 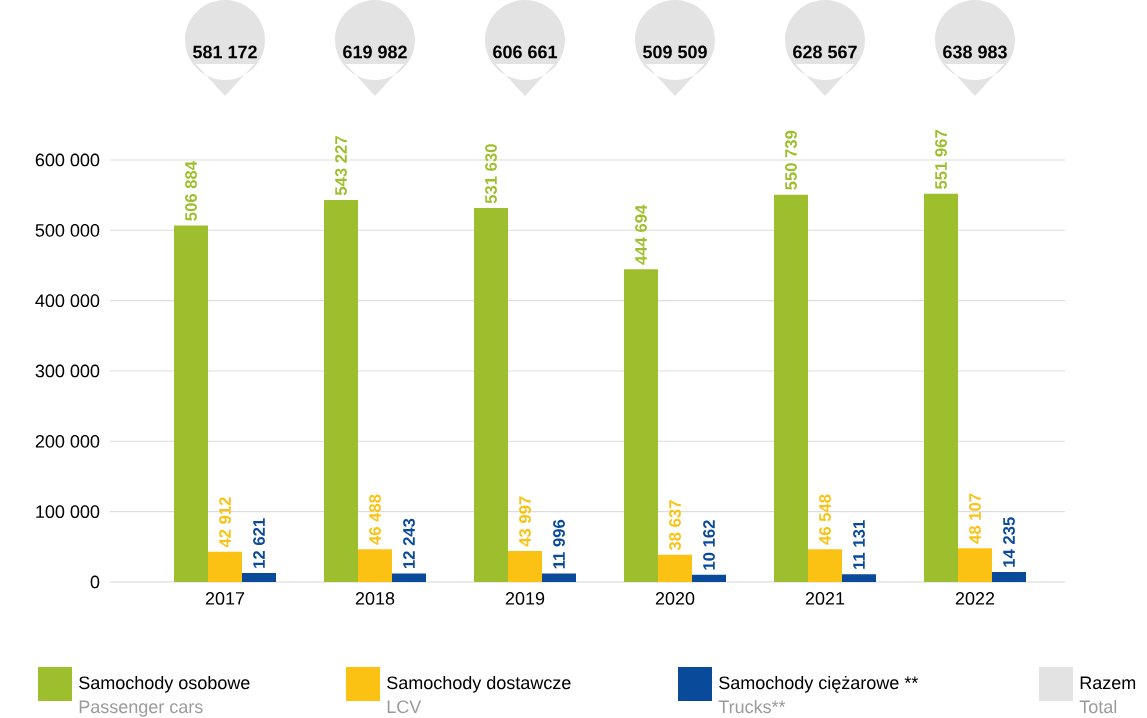 What do you see at coordinates (479, 684) in the screenshot?
I see `legend-label: Samochody dostawcze` at bounding box center [479, 684].